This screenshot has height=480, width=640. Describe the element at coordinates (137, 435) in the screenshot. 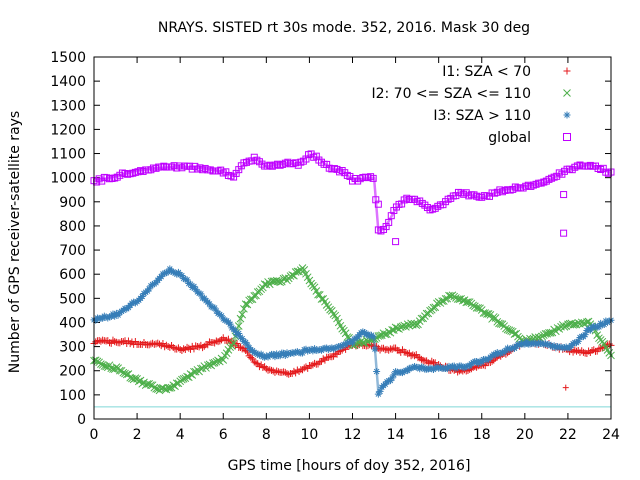

I see `x-tick-label: 2` at that location.